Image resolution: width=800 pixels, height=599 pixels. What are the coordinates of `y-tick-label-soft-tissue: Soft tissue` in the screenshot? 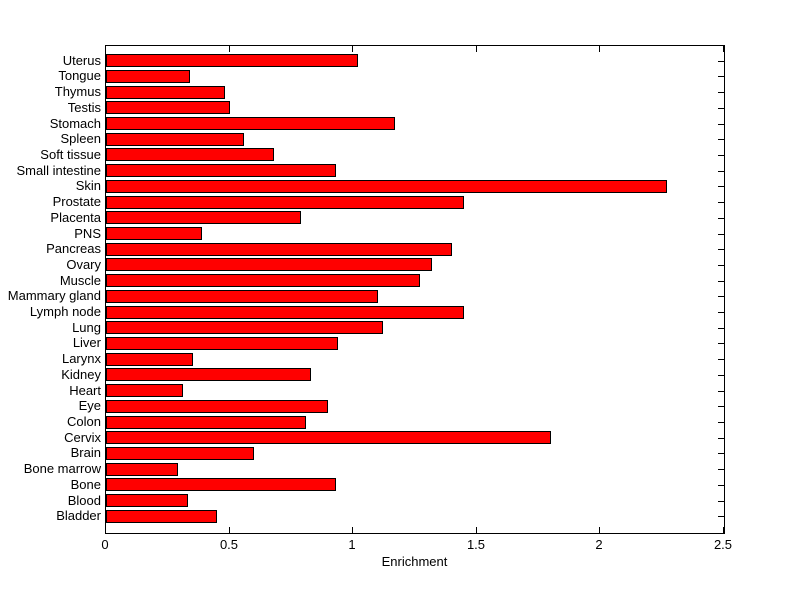 It's located at (70, 154).